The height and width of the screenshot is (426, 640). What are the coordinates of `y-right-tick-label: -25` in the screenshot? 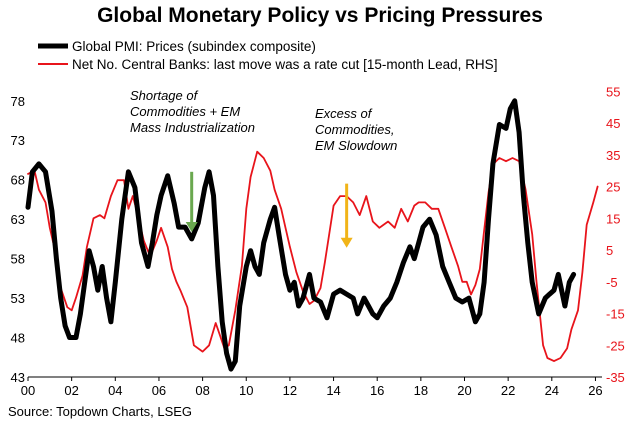 It's located at (615, 345).